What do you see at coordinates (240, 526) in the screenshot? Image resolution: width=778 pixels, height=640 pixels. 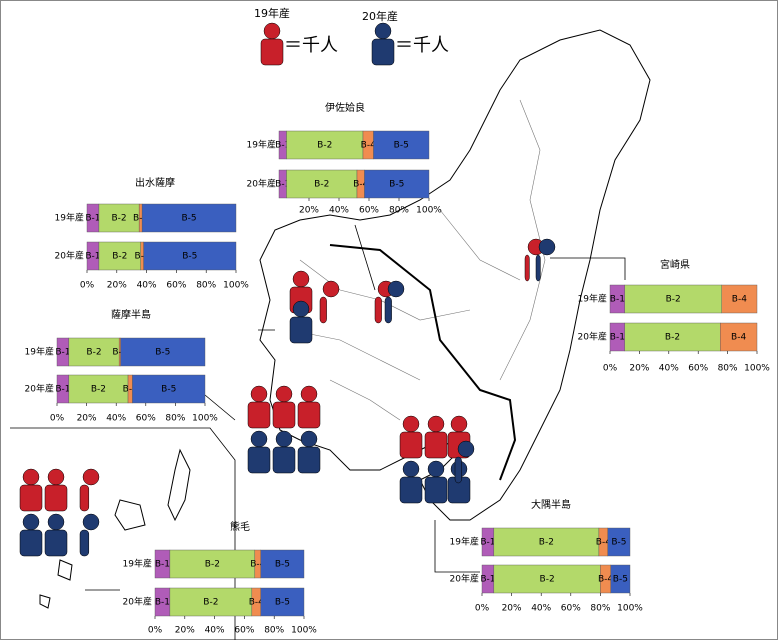 I see `chart-title: 熊毛` at bounding box center [240, 526].